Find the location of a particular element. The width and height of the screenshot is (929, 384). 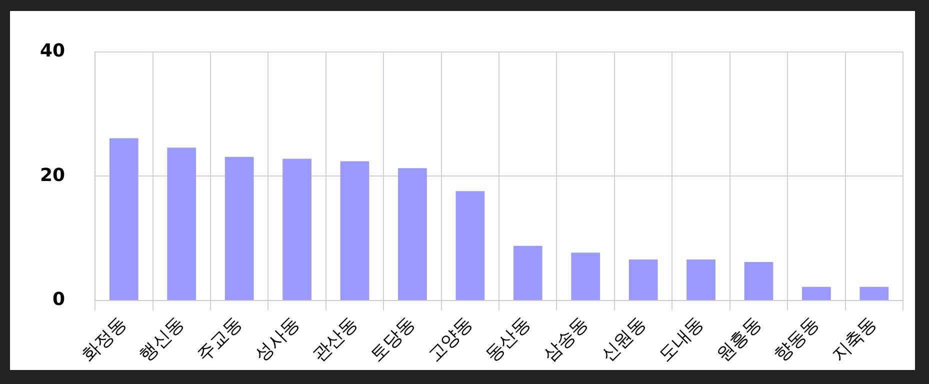

y-tick-label: 40 is located at coordinates (53, 51).